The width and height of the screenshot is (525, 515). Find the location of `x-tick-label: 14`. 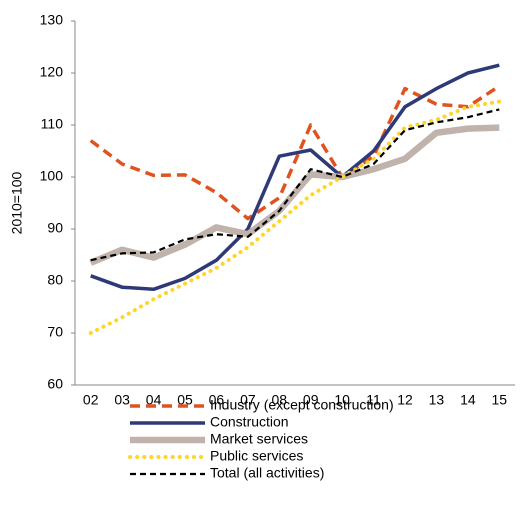

x-tick-label: 14 is located at coordinates (468, 400).